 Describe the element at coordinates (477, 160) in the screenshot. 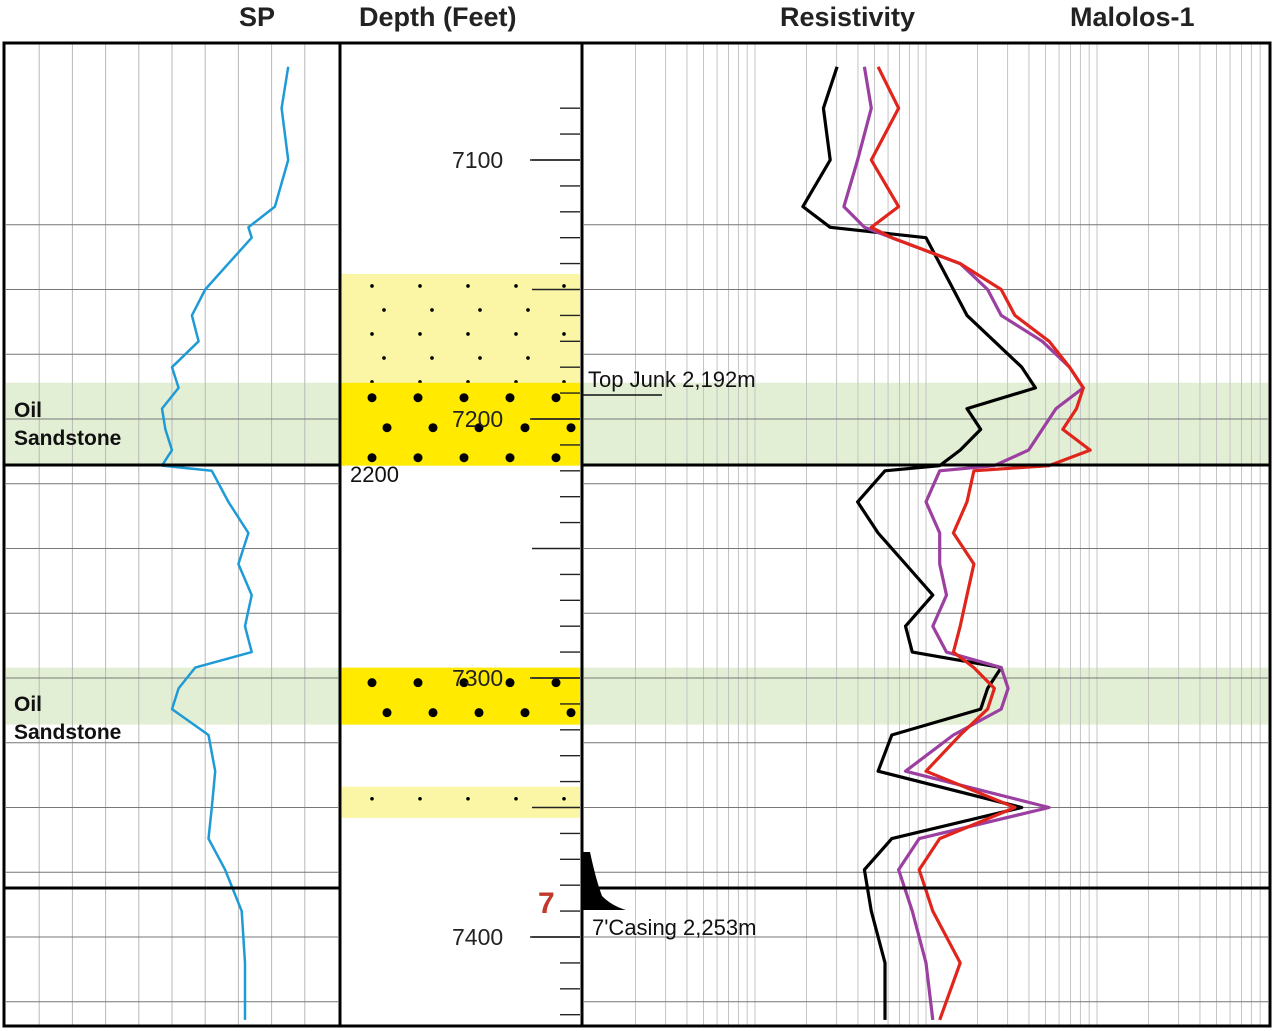

I see `depth-label-7100: 7100` at that location.